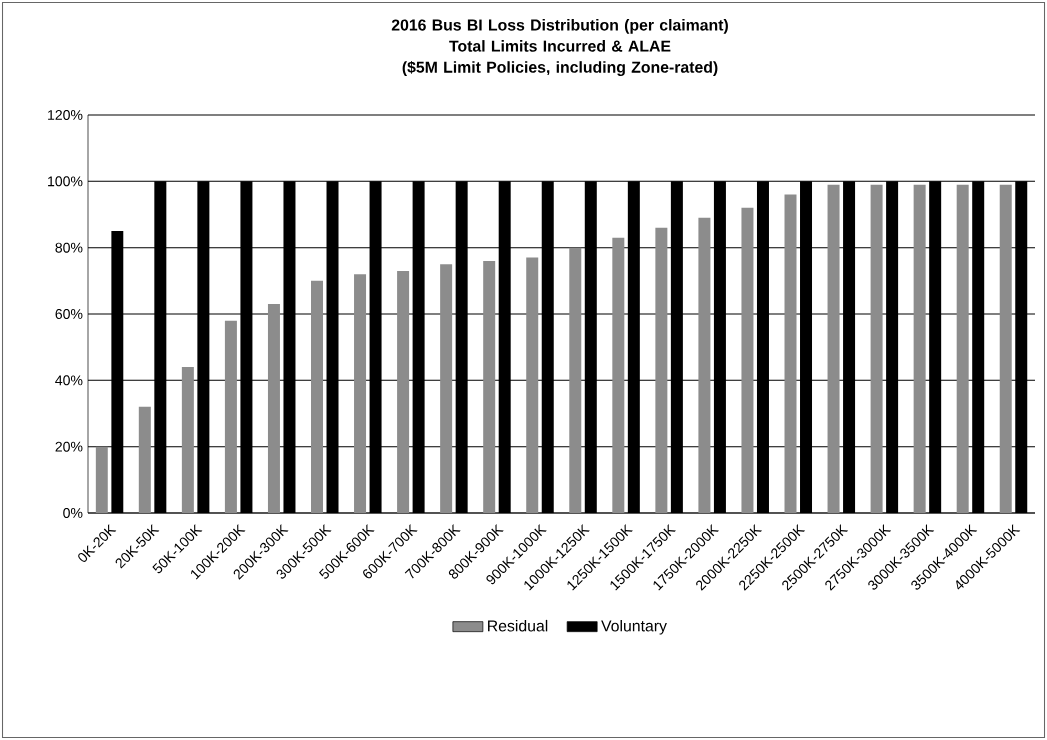 The height and width of the screenshot is (740, 1047). Describe the element at coordinates (560, 46) in the screenshot. I see `chart-subtitle: Total Limits Incurred & ALAE` at that location.